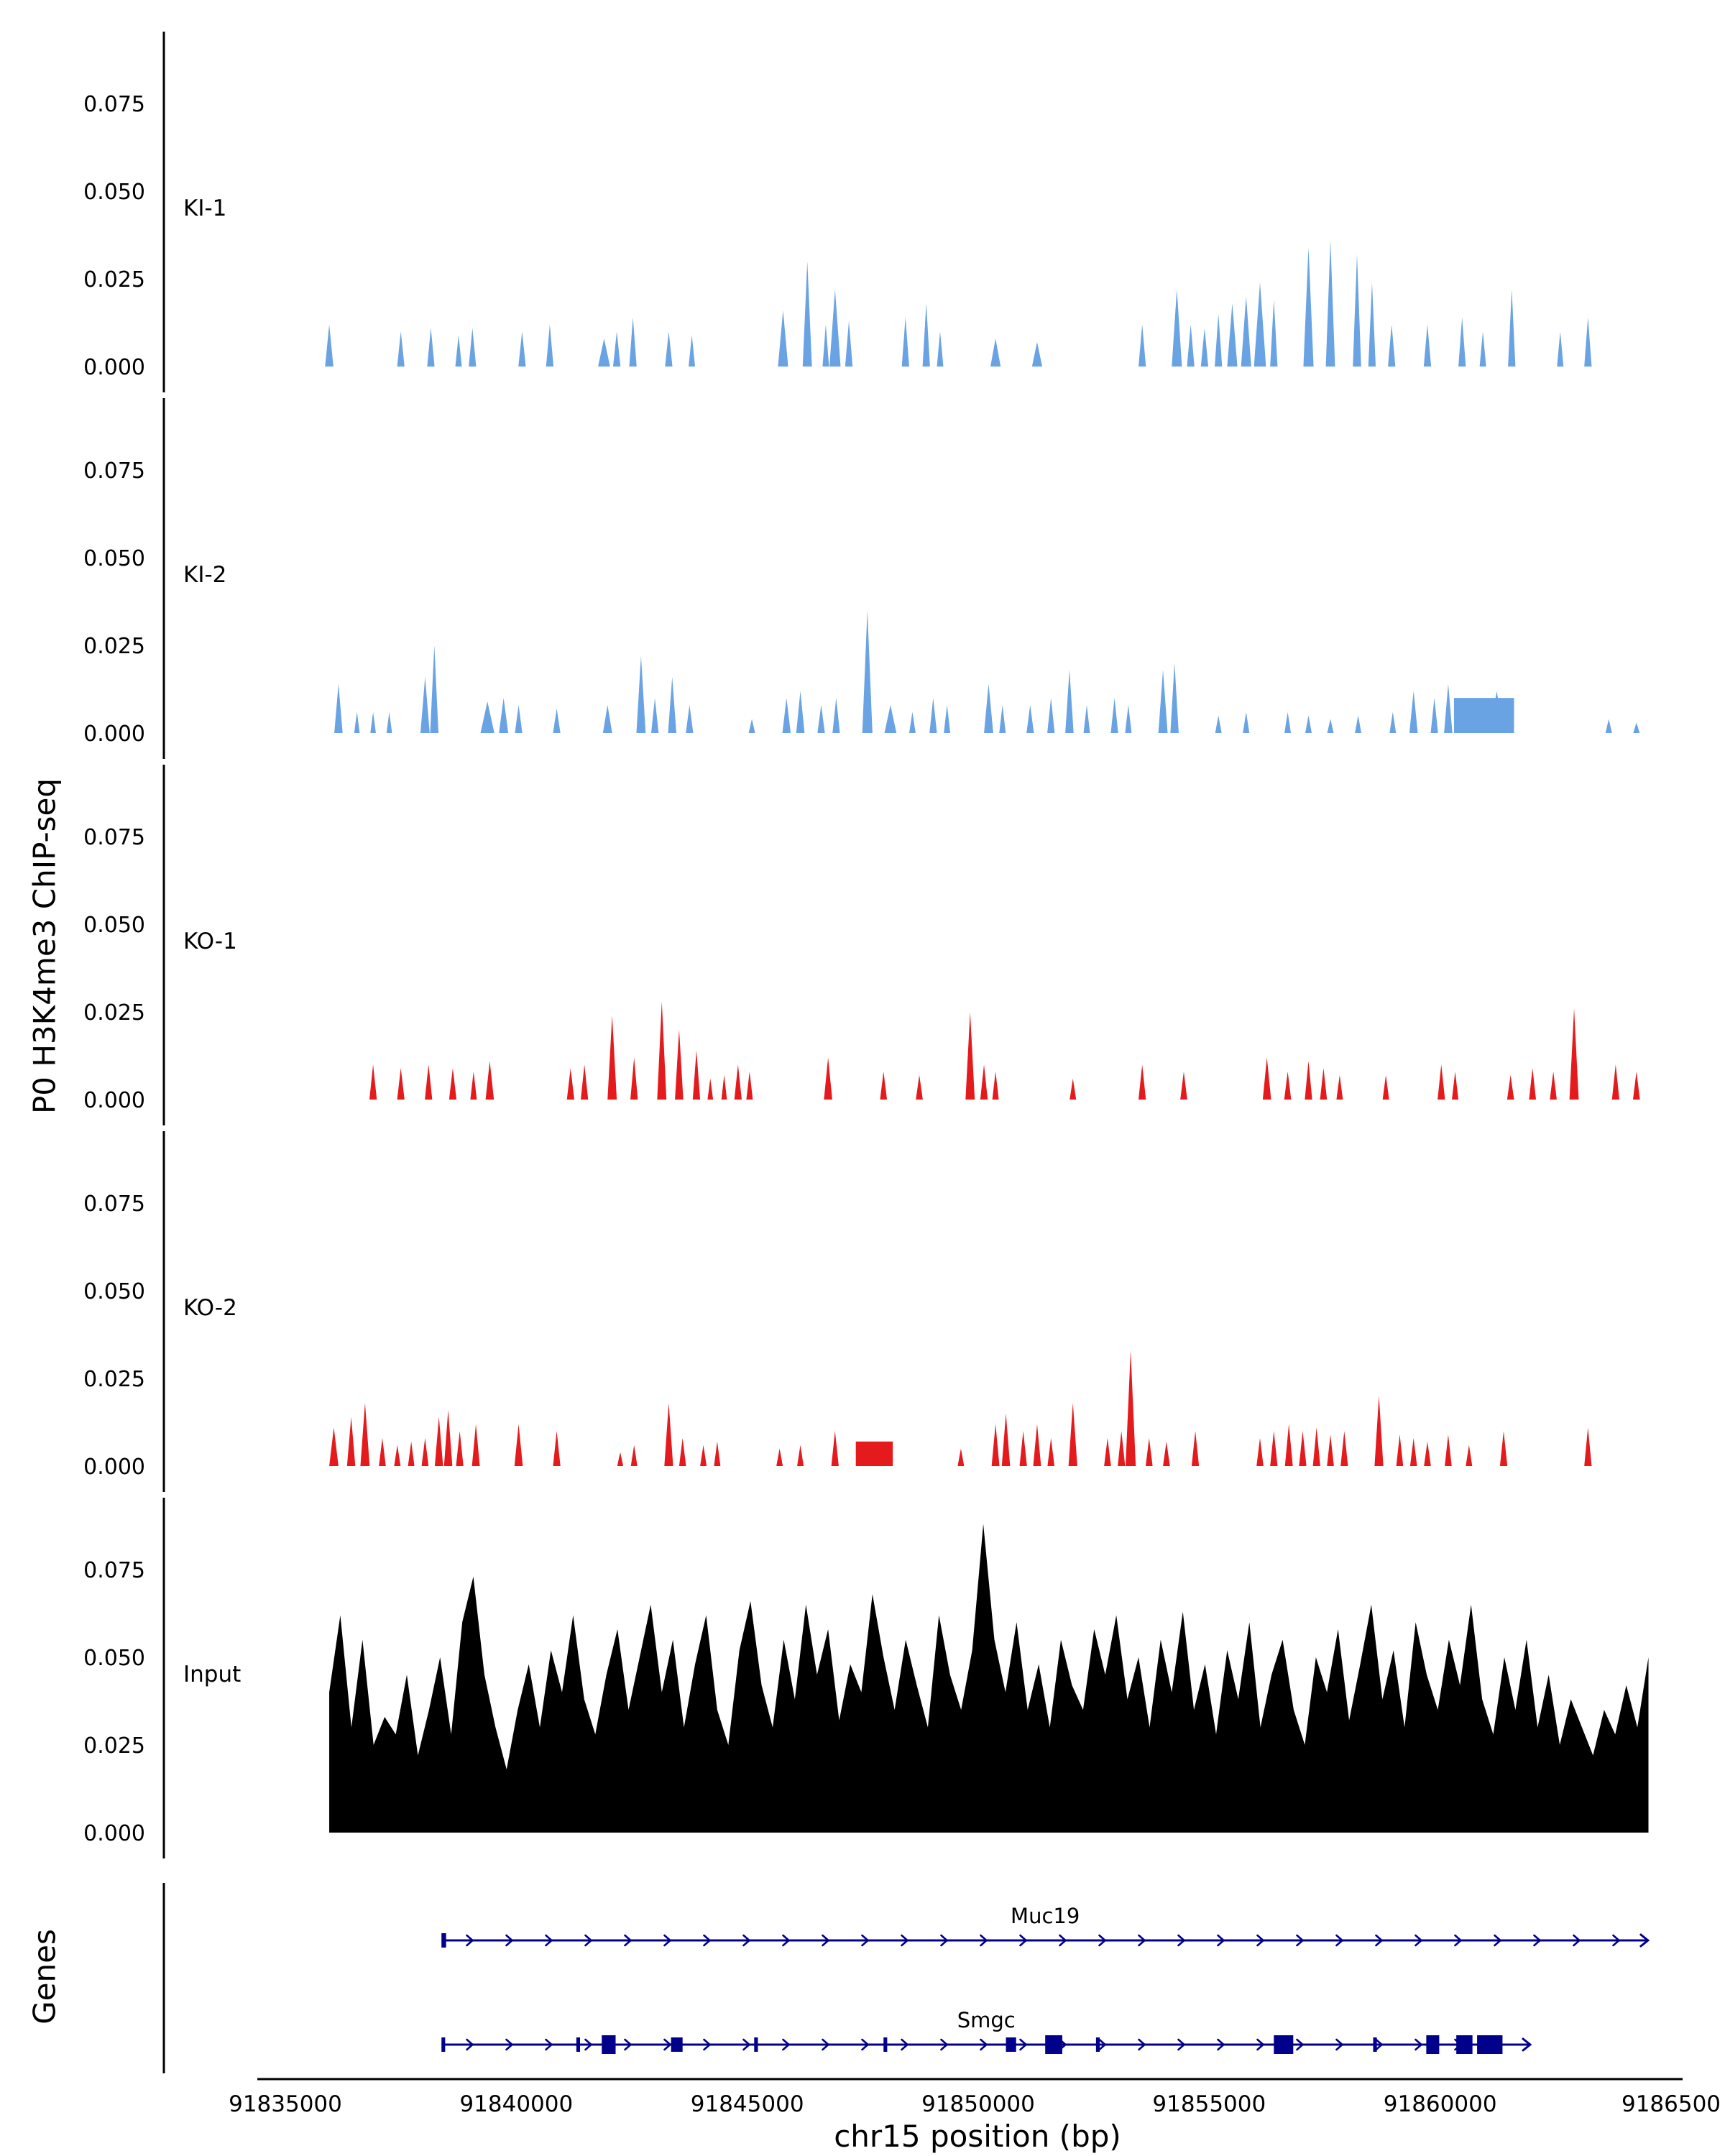 The height and width of the screenshot is (2156, 1725). I want to click on signal-block, so click(874, 1453).